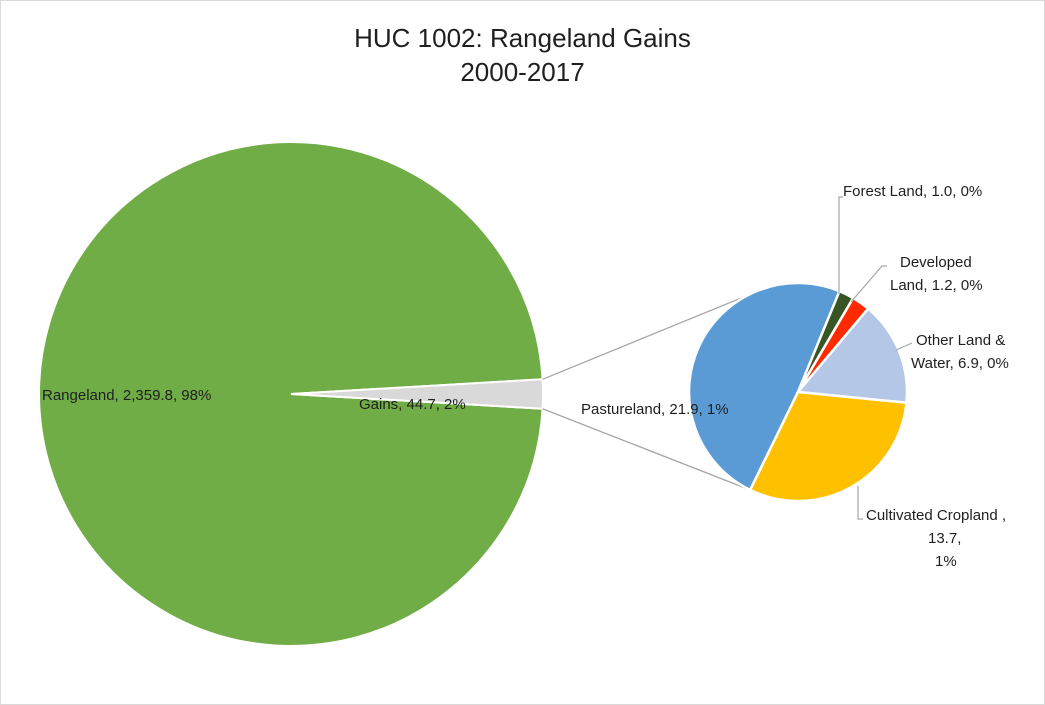  Describe the element at coordinates (960, 363) in the screenshot. I see `data-label-other-land-water-line2: Water, 6.9, 0%` at that location.